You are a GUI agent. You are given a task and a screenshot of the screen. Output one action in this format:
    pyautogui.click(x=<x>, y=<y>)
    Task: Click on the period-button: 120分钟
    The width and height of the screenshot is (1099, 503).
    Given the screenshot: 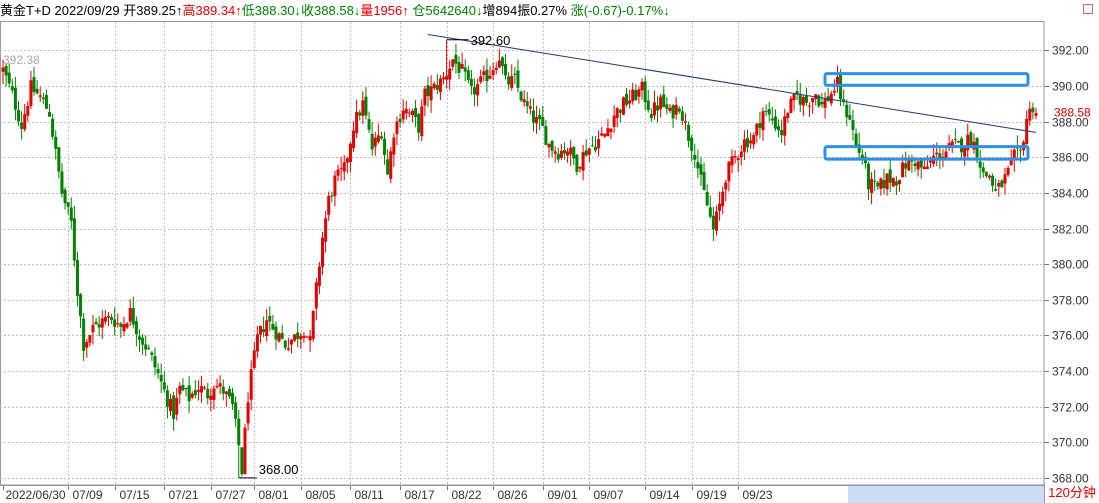 What is the action you would take?
    pyautogui.click(x=1071, y=493)
    